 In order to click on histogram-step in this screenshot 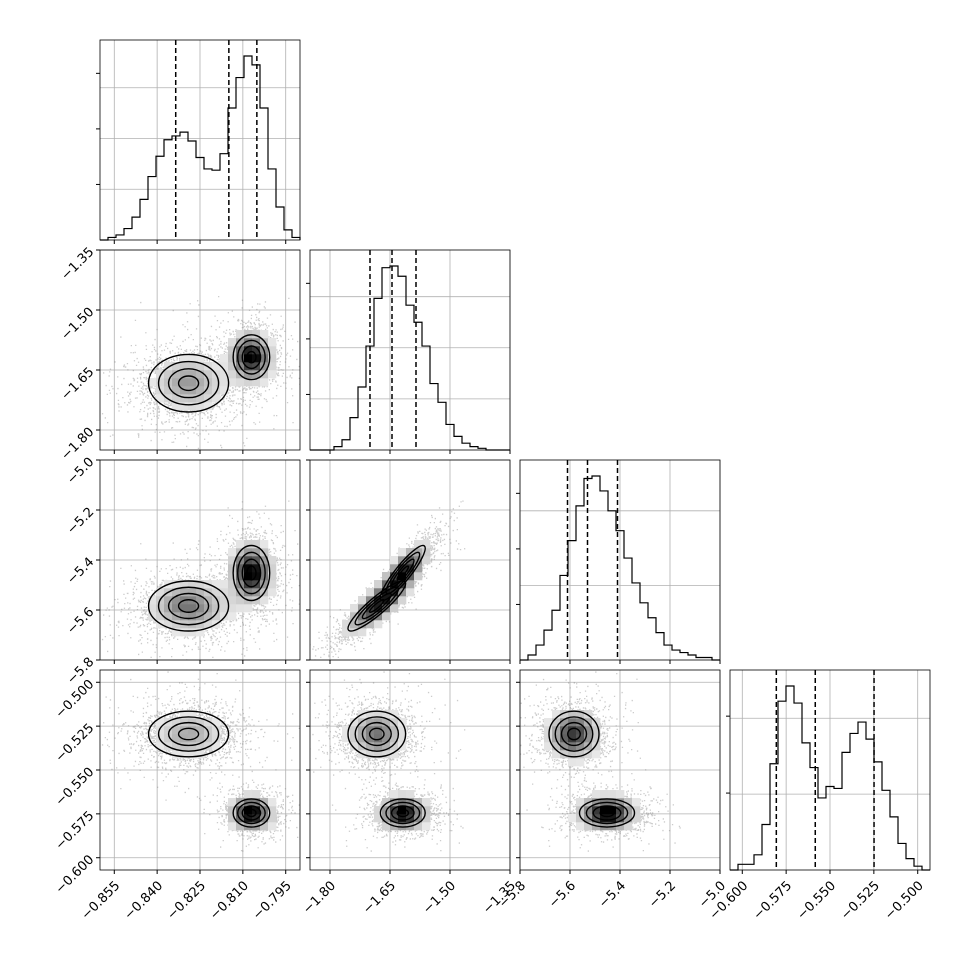, I will do `click(410, 358)`.